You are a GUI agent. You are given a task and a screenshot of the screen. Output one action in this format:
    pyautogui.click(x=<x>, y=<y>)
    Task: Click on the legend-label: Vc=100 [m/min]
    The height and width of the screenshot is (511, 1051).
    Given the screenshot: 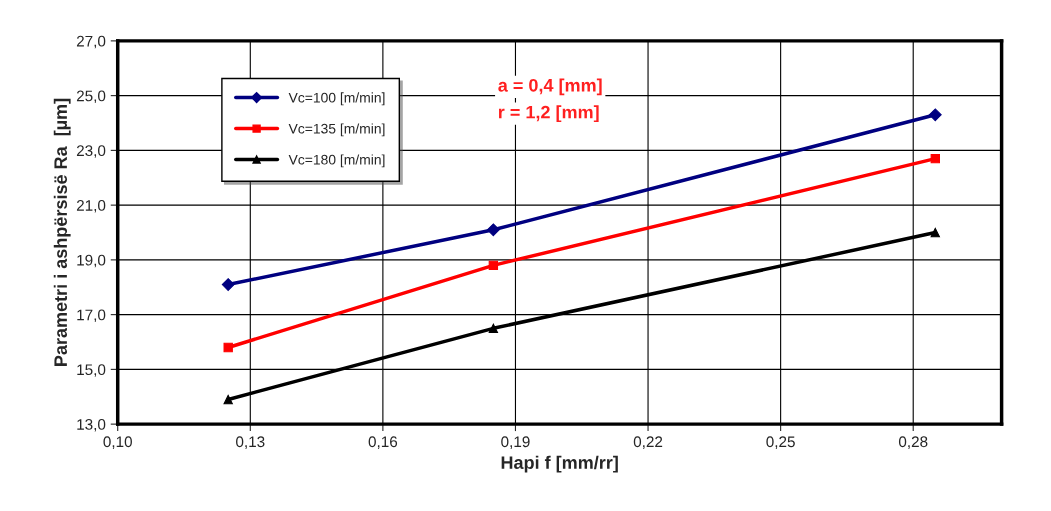 What is the action you would take?
    pyautogui.click(x=336, y=99)
    